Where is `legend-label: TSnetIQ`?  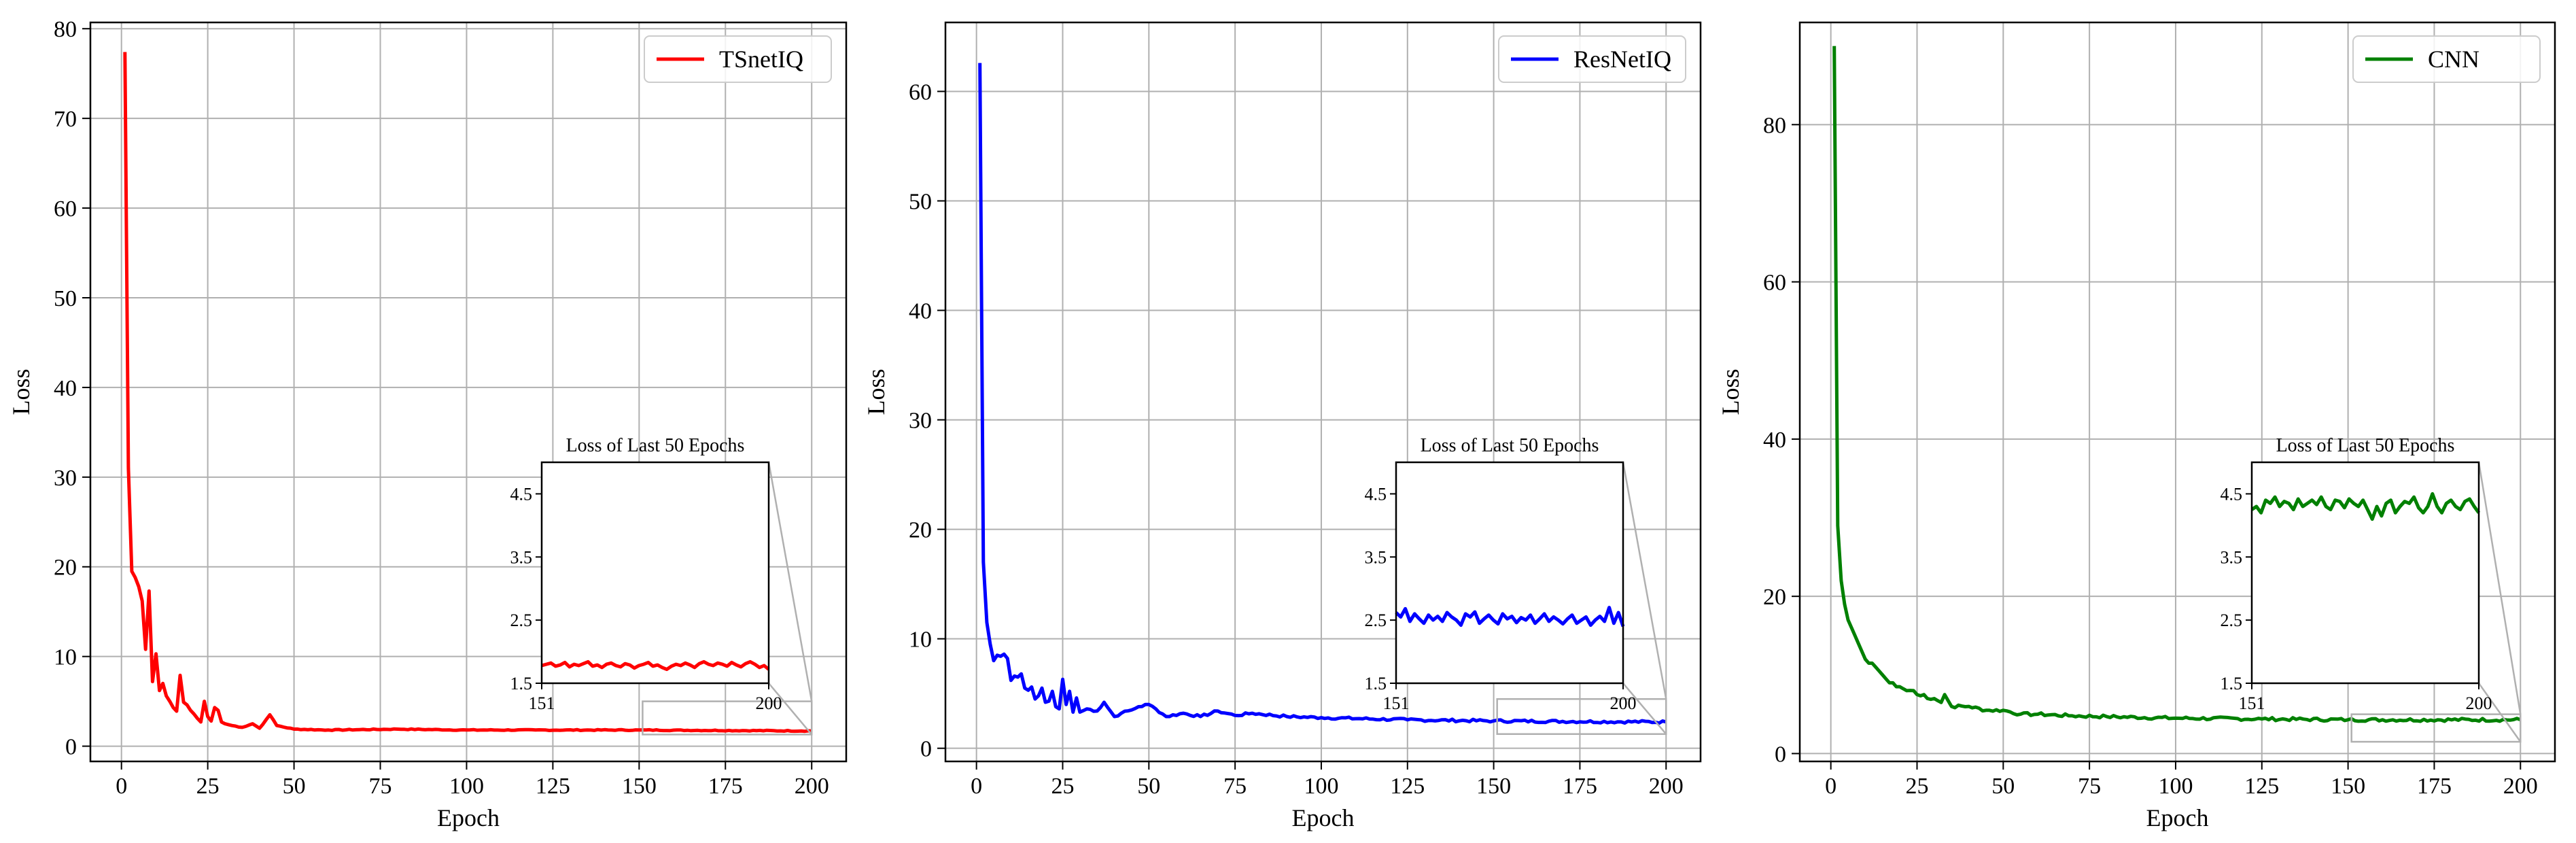
legend-label: TSnetIQ is located at coordinates (761, 59).